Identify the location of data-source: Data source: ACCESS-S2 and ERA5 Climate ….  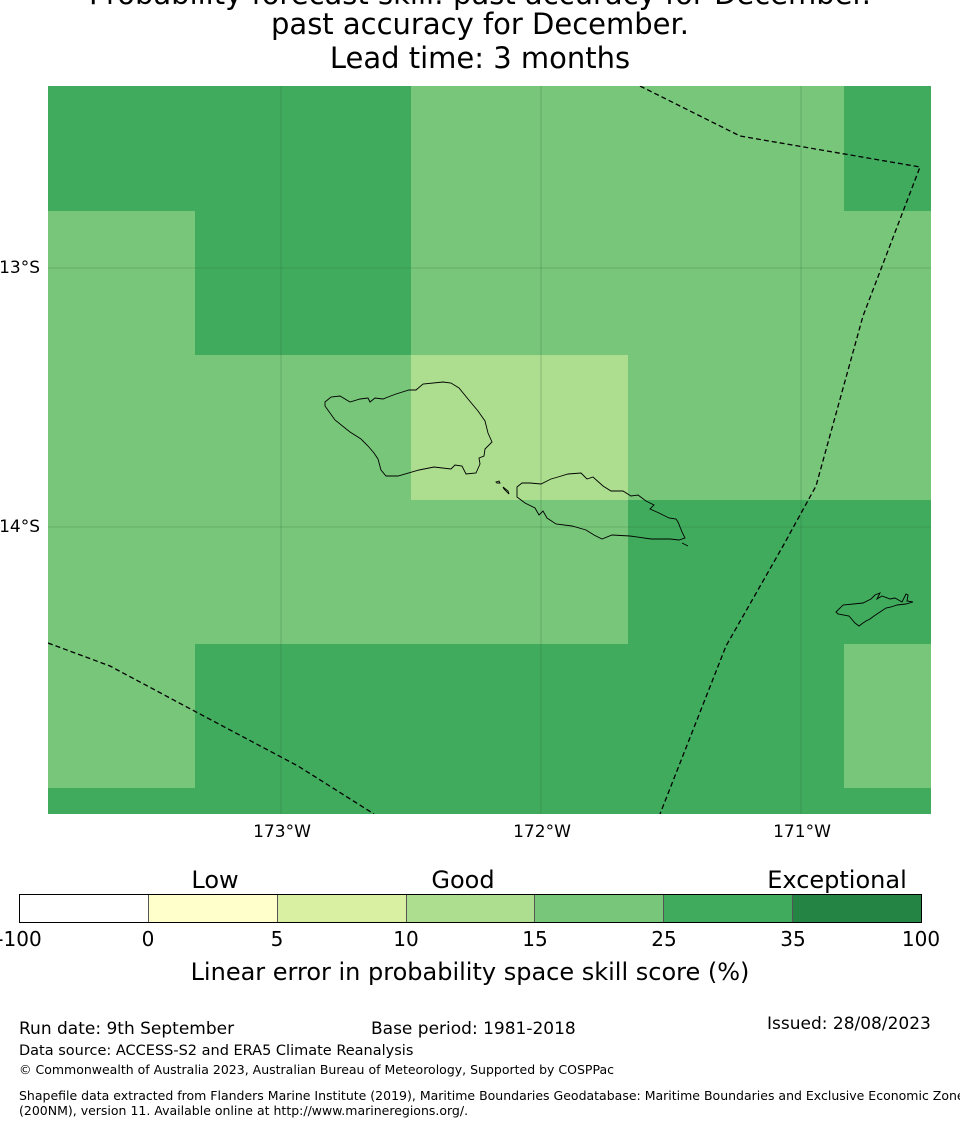
(216, 1051).